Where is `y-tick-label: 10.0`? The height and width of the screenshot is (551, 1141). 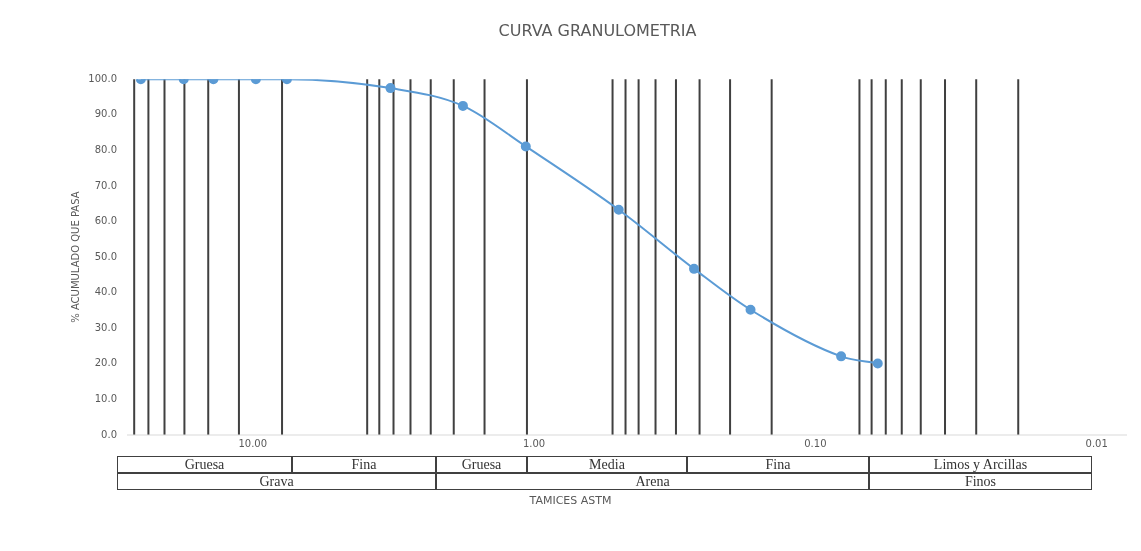
y-tick-label: 10.0 is located at coordinates (105, 399).